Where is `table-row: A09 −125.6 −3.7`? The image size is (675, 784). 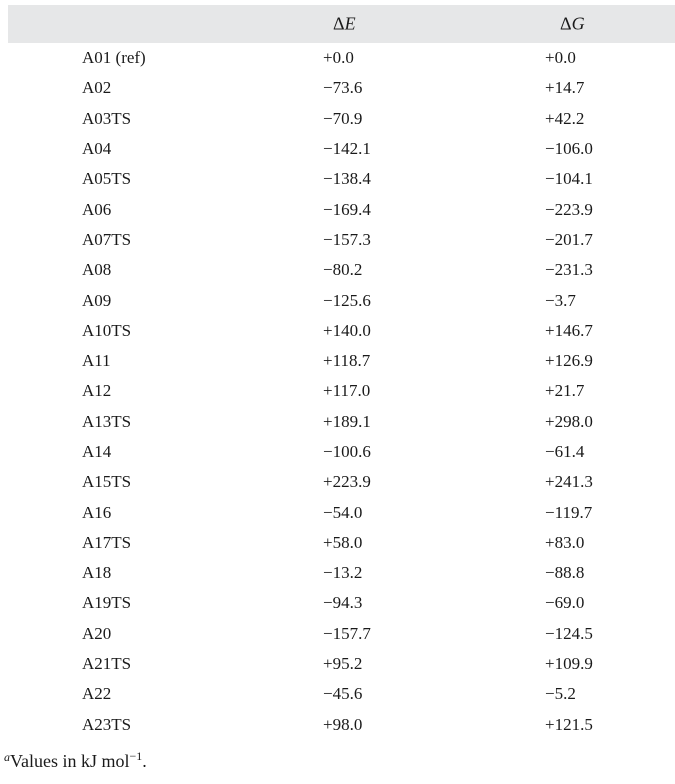 table-row: A09 −125.6 −3.7 is located at coordinates (341, 300).